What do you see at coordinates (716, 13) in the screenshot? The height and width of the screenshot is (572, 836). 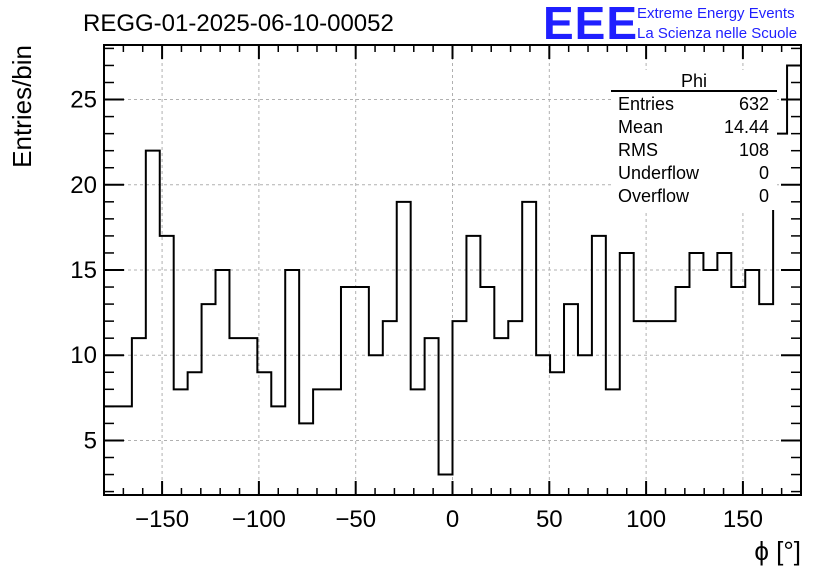 I see `eee-logo-line1: Extreme Energy Events` at bounding box center [716, 13].